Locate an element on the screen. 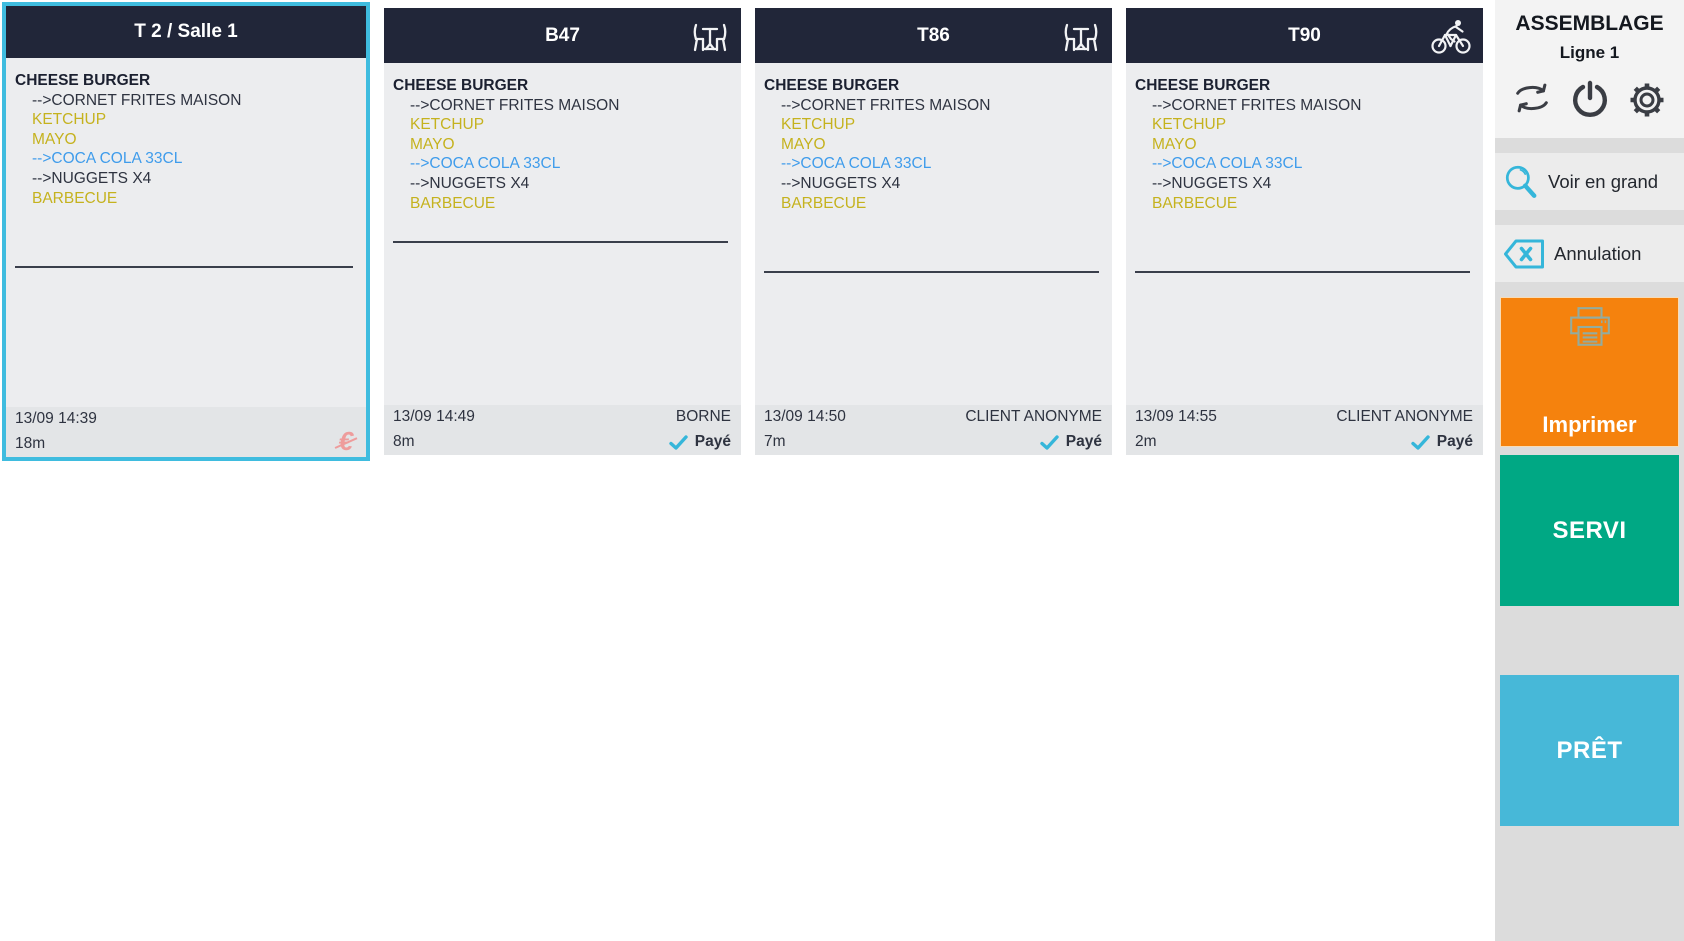  power-icon is located at coordinates (1590, 100).